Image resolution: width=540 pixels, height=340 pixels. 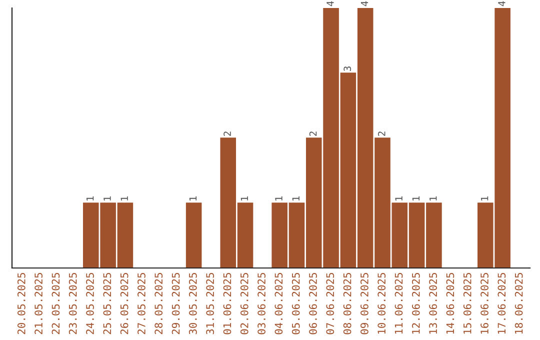 What do you see at coordinates (90, 303) in the screenshot?
I see `x-tick-label: 24.05.2025` at bounding box center [90, 303].